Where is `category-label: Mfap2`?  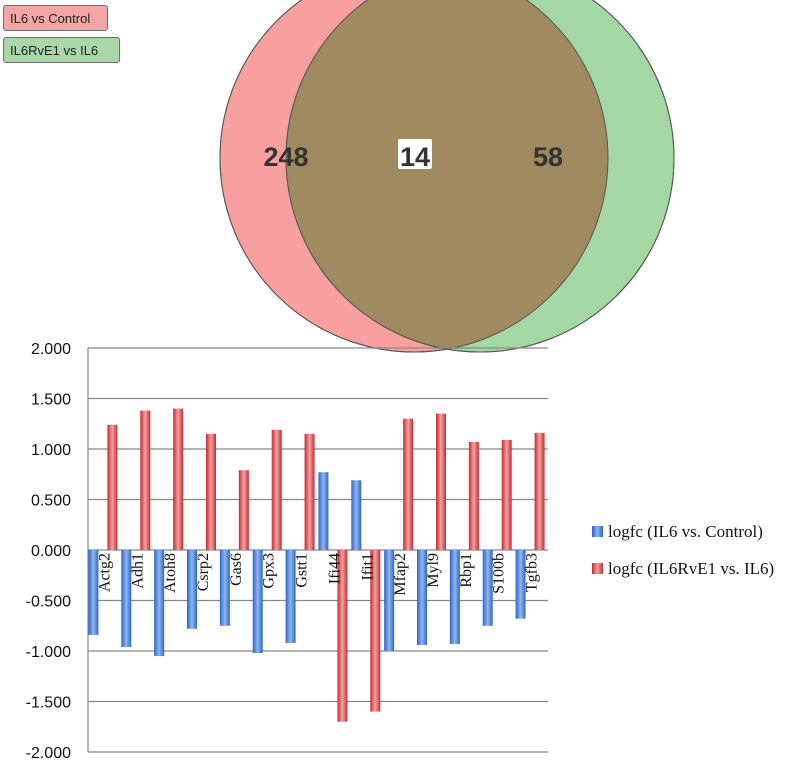 category-label: Mfap2 is located at coordinates (400, 574).